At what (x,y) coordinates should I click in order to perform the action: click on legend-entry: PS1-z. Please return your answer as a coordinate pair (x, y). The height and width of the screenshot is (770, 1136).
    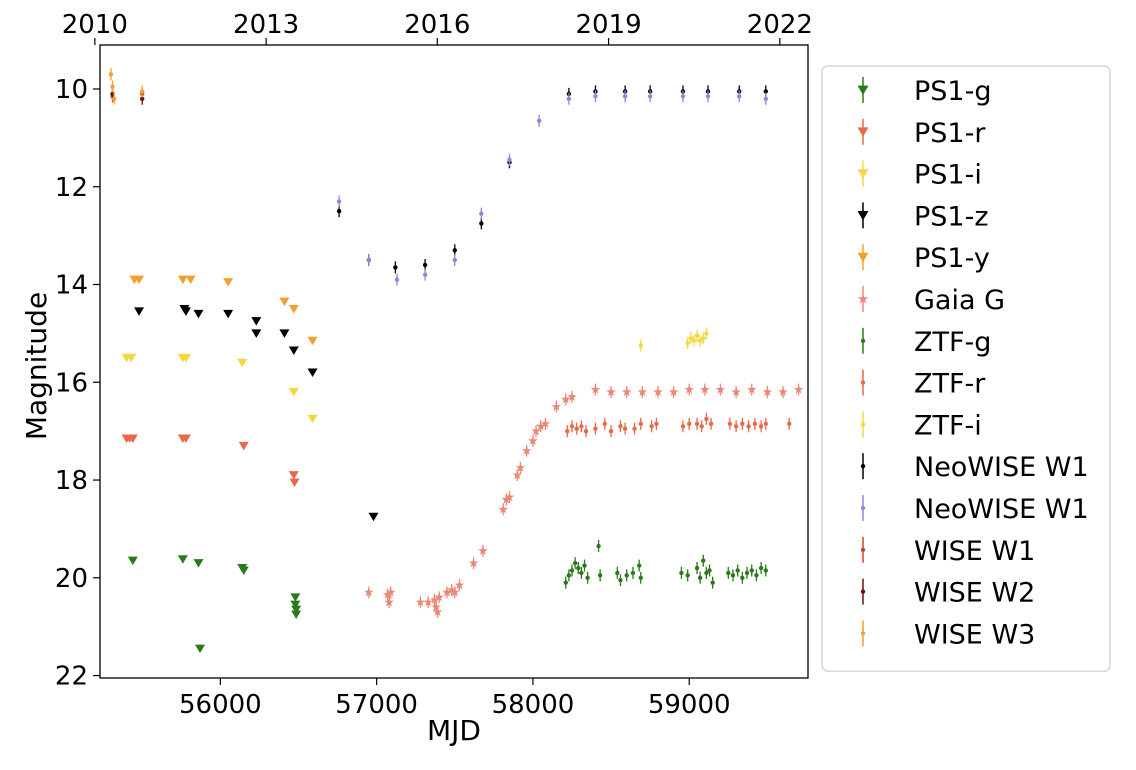
    Looking at the image, I should click on (923, 216).